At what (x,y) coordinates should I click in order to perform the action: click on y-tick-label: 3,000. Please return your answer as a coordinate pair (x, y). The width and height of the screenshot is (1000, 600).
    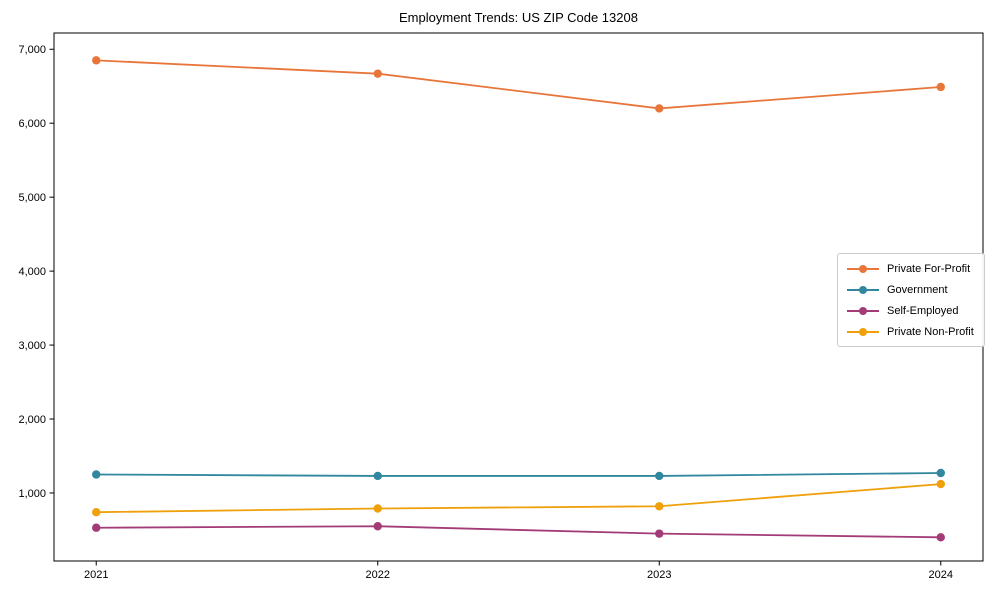
    Looking at the image, I should click on (32, 346).